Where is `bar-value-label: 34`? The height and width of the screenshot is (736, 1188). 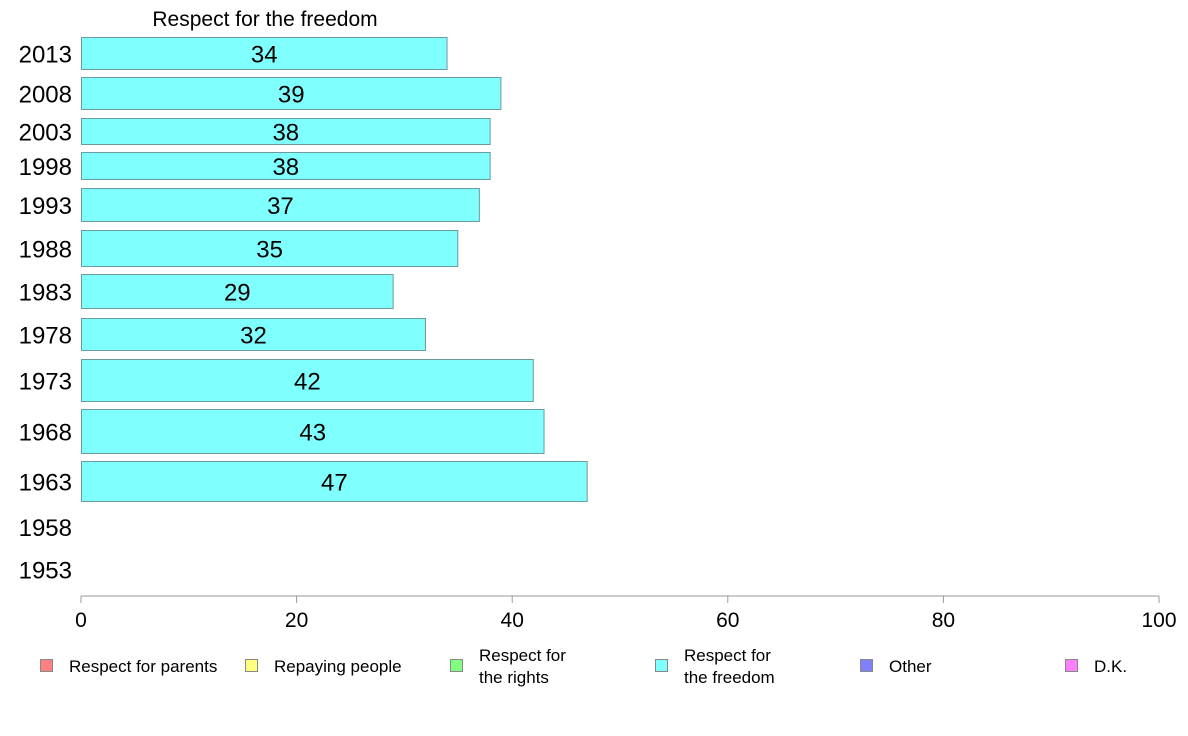 bar-value-label: 34 is located at coordinates (264, 55).